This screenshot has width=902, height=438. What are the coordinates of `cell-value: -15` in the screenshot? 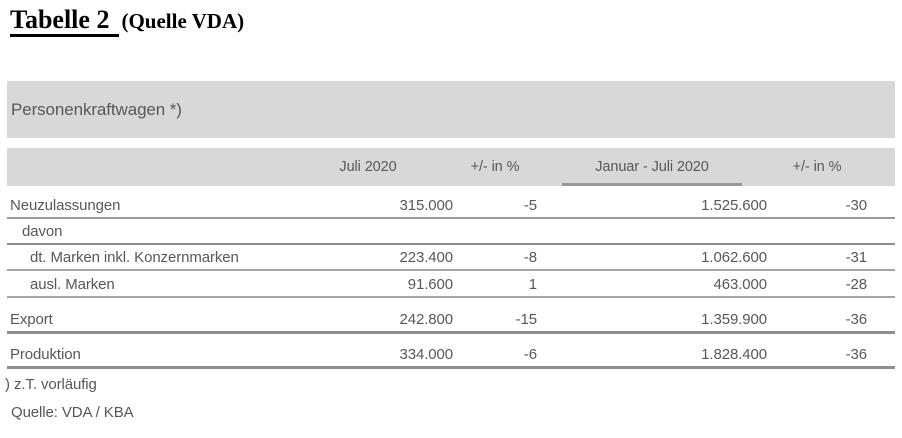 It's located at (526, 319).